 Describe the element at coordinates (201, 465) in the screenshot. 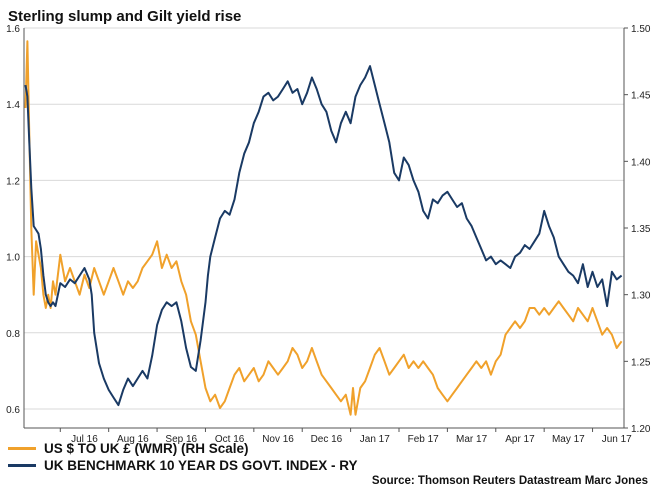

I see `legend-label-gilt: UK BENCHMARK 10 YEAR DS GOVT. INDEX - RY` at that location.